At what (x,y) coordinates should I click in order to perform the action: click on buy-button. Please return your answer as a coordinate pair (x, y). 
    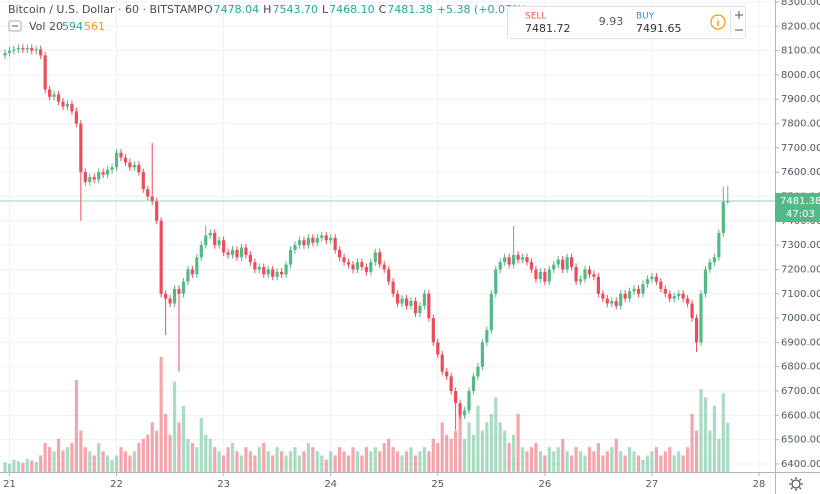
    Looking at the image, I should click on (667, 22).